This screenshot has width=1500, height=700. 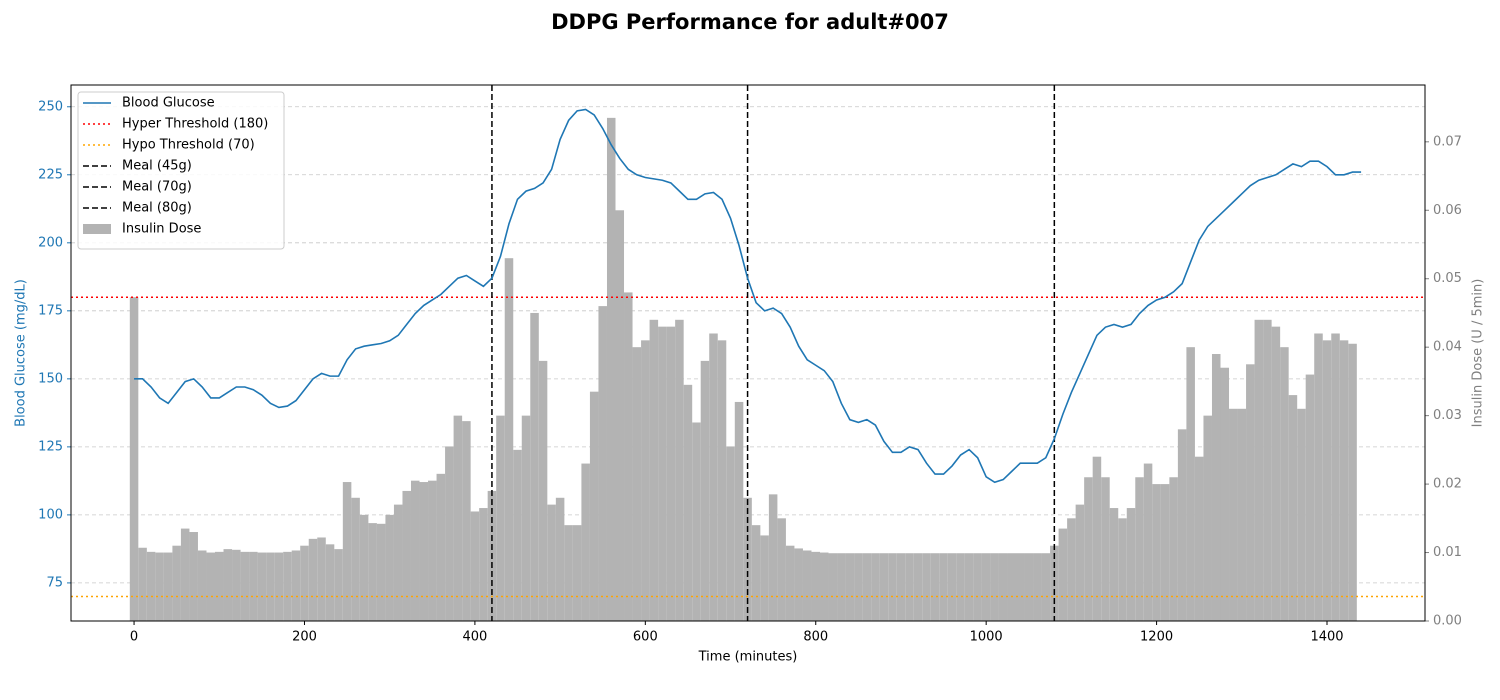 What do you see at coordinates (181, 170) in the screenshot?
I see `legend-box` at bounding box center [181, 170].